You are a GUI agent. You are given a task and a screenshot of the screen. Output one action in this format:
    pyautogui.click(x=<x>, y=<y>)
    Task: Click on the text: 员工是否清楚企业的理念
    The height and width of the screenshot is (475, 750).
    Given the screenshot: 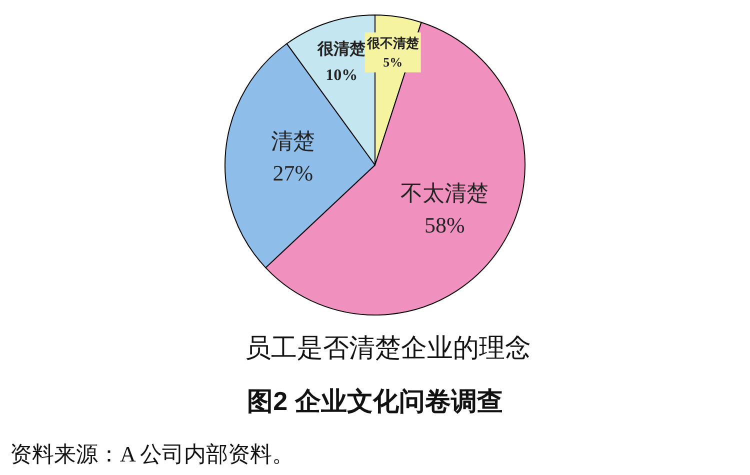 What is the action you would take?
    pyautogui.click(x=388, y=348)
    